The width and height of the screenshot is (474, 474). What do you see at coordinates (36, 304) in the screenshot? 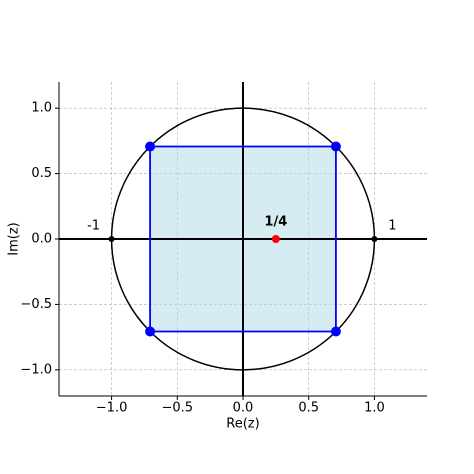
I see `y-tick-label: −0.5` at bounding box center [36, 304].